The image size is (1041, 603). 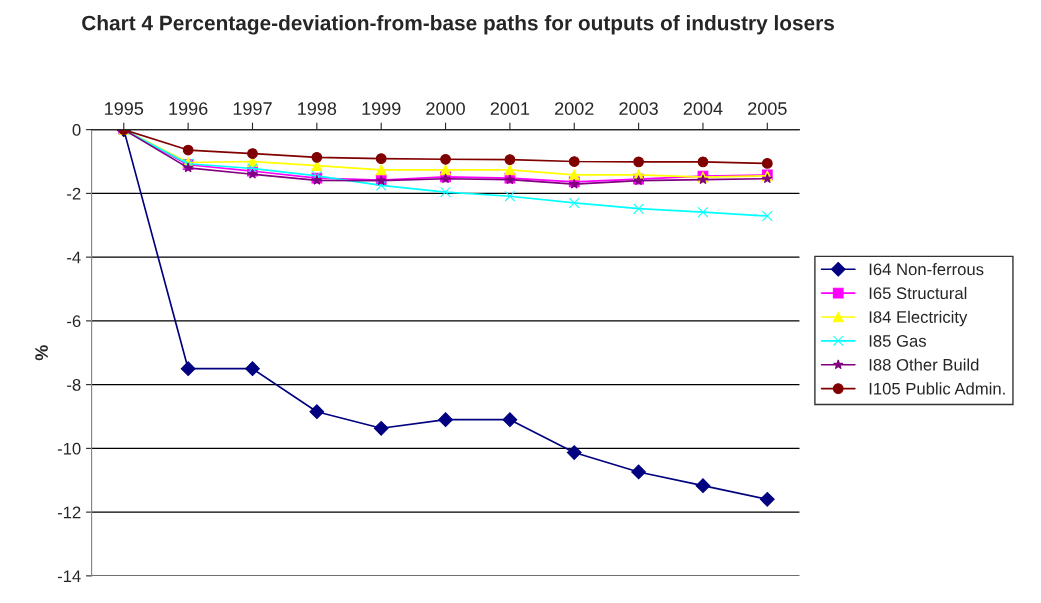 What do you see at coordinates (317, 108) in the screenshot?
I see `x-tick-label: 1998` at bounding box center [317, 108].